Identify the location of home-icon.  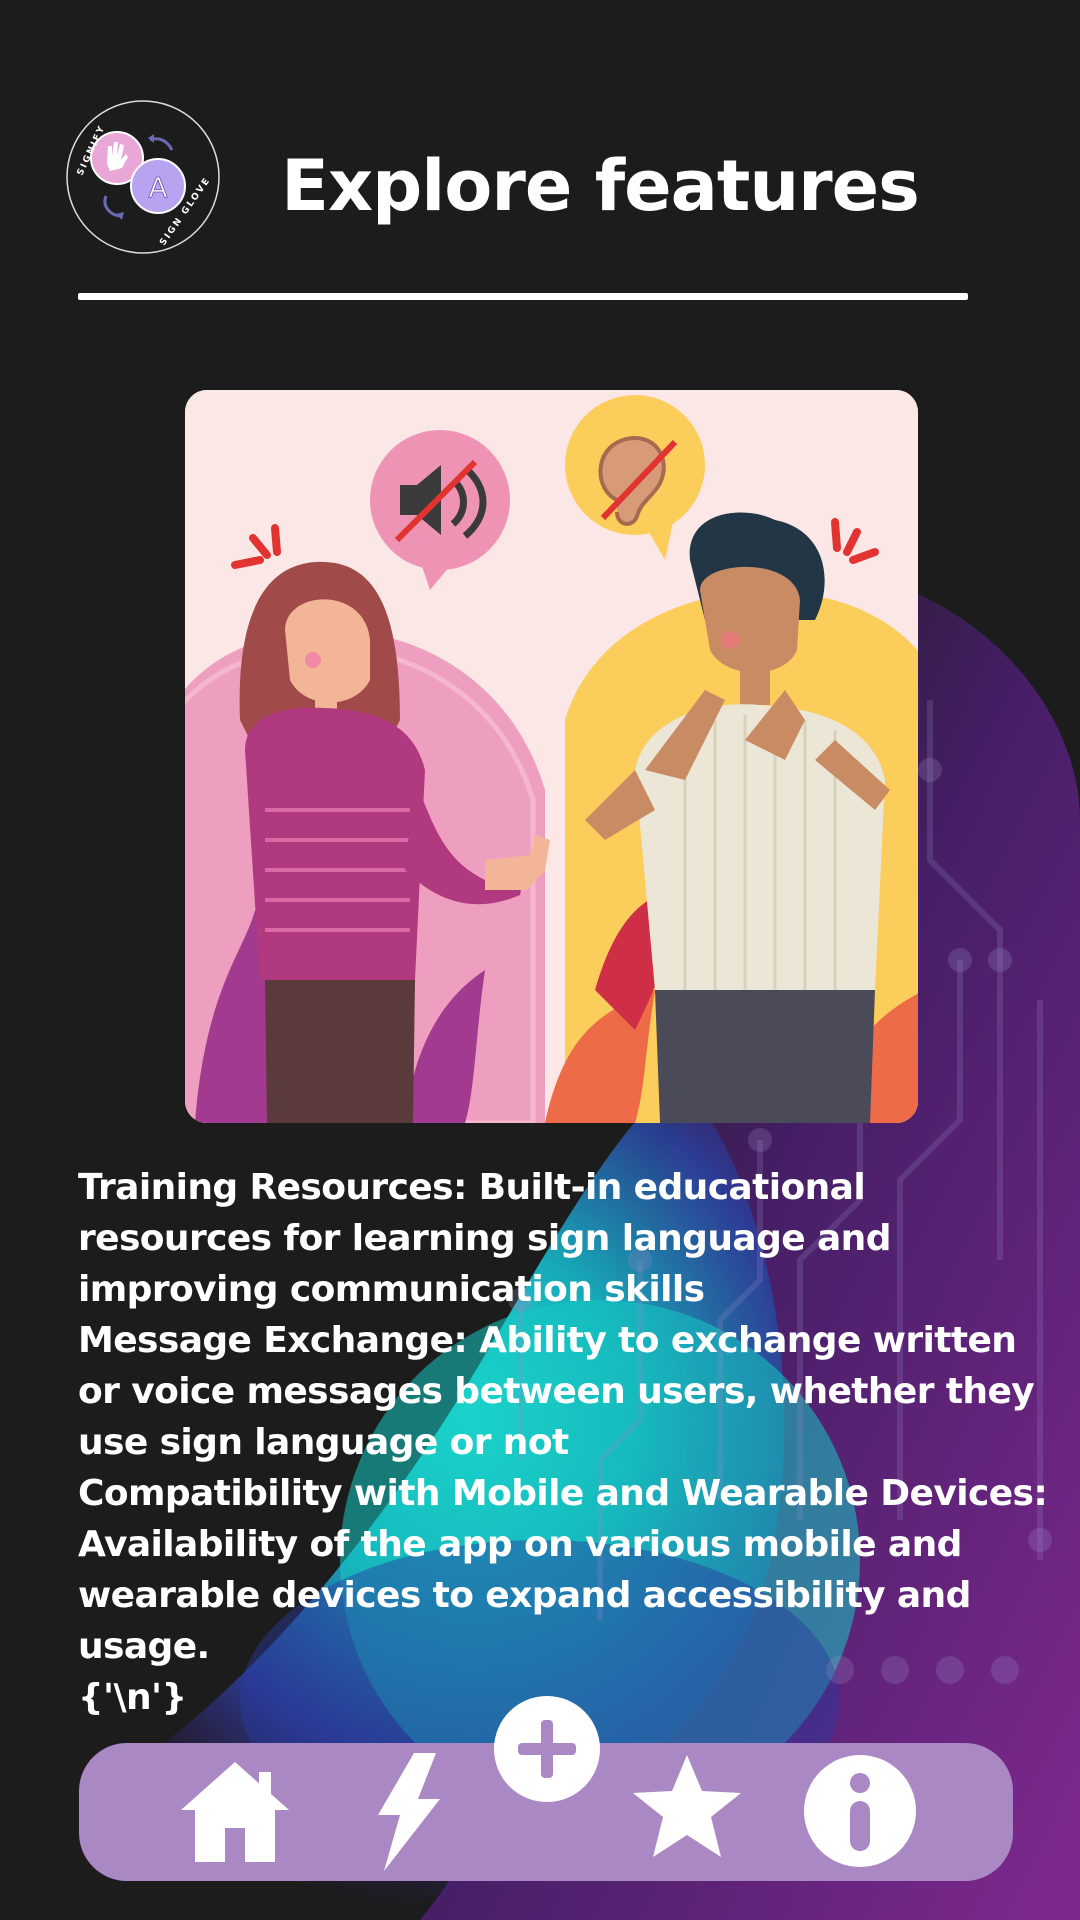
(235, 1812).